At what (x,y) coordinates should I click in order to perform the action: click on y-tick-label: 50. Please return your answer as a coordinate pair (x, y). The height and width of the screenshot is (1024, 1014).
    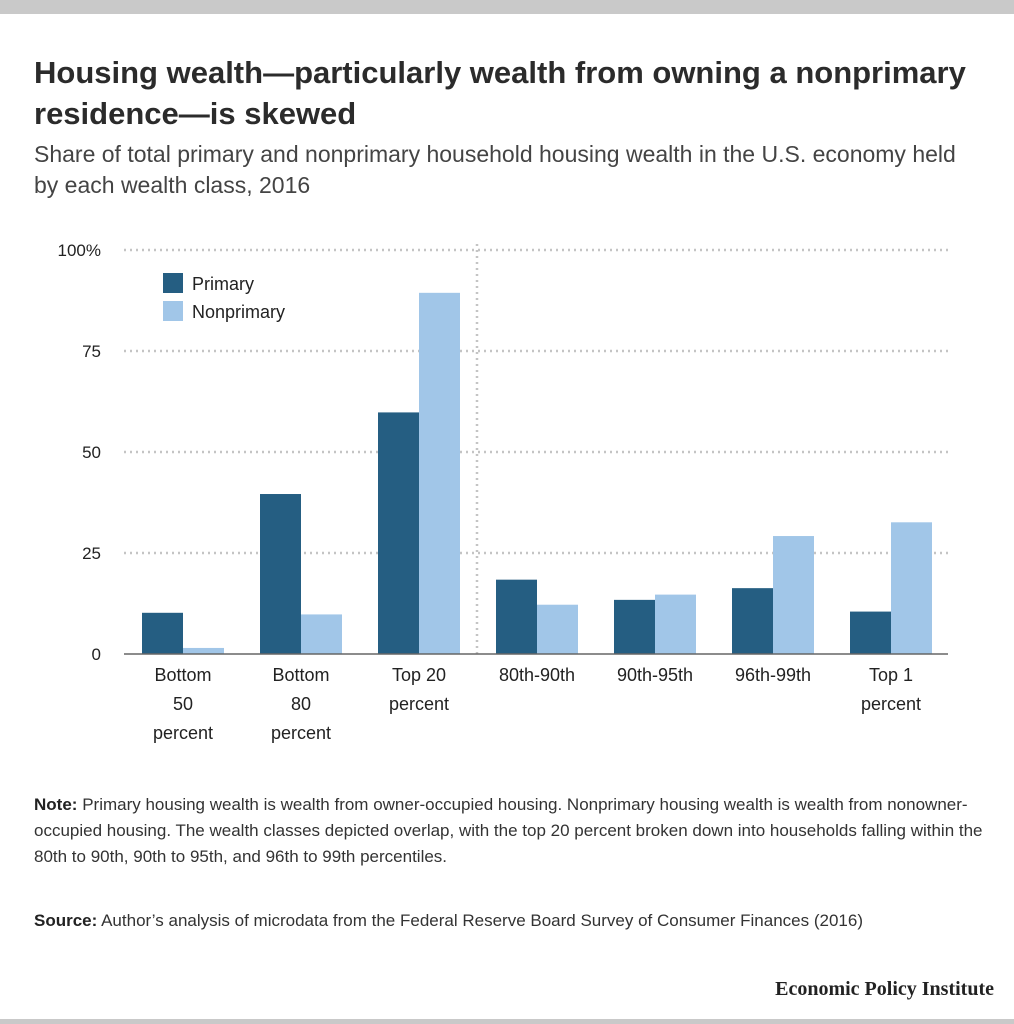
    Looking at the image, I should click on (91, 452).